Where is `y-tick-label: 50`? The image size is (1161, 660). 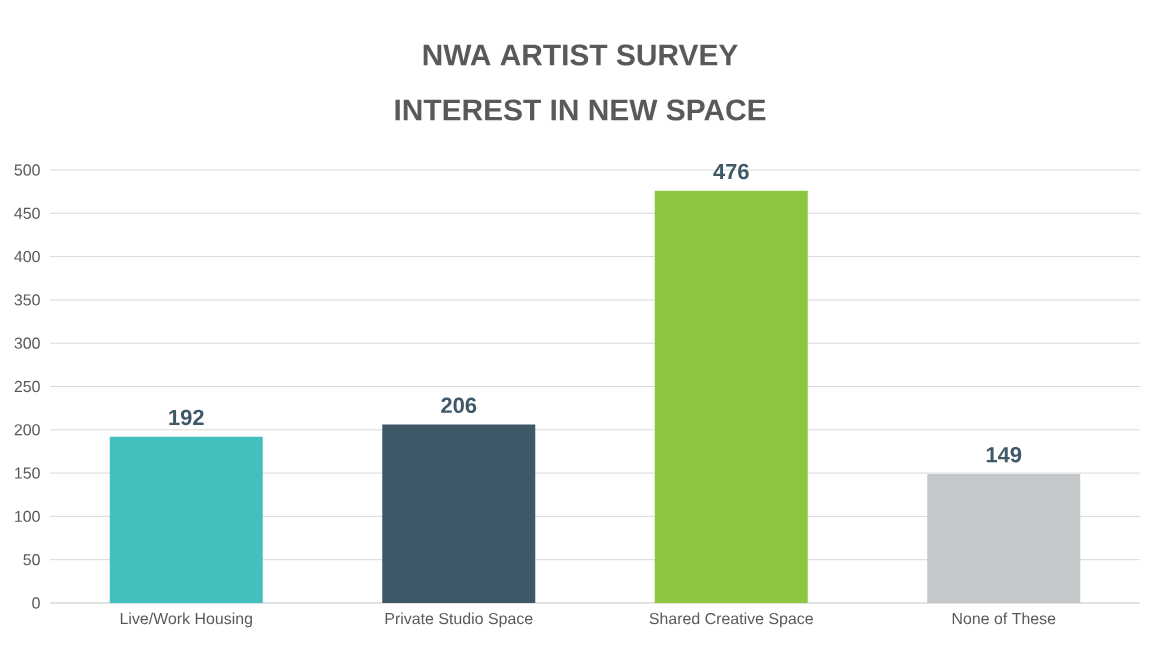 y-tick-label: 50 is located at coordinates (31, 560).